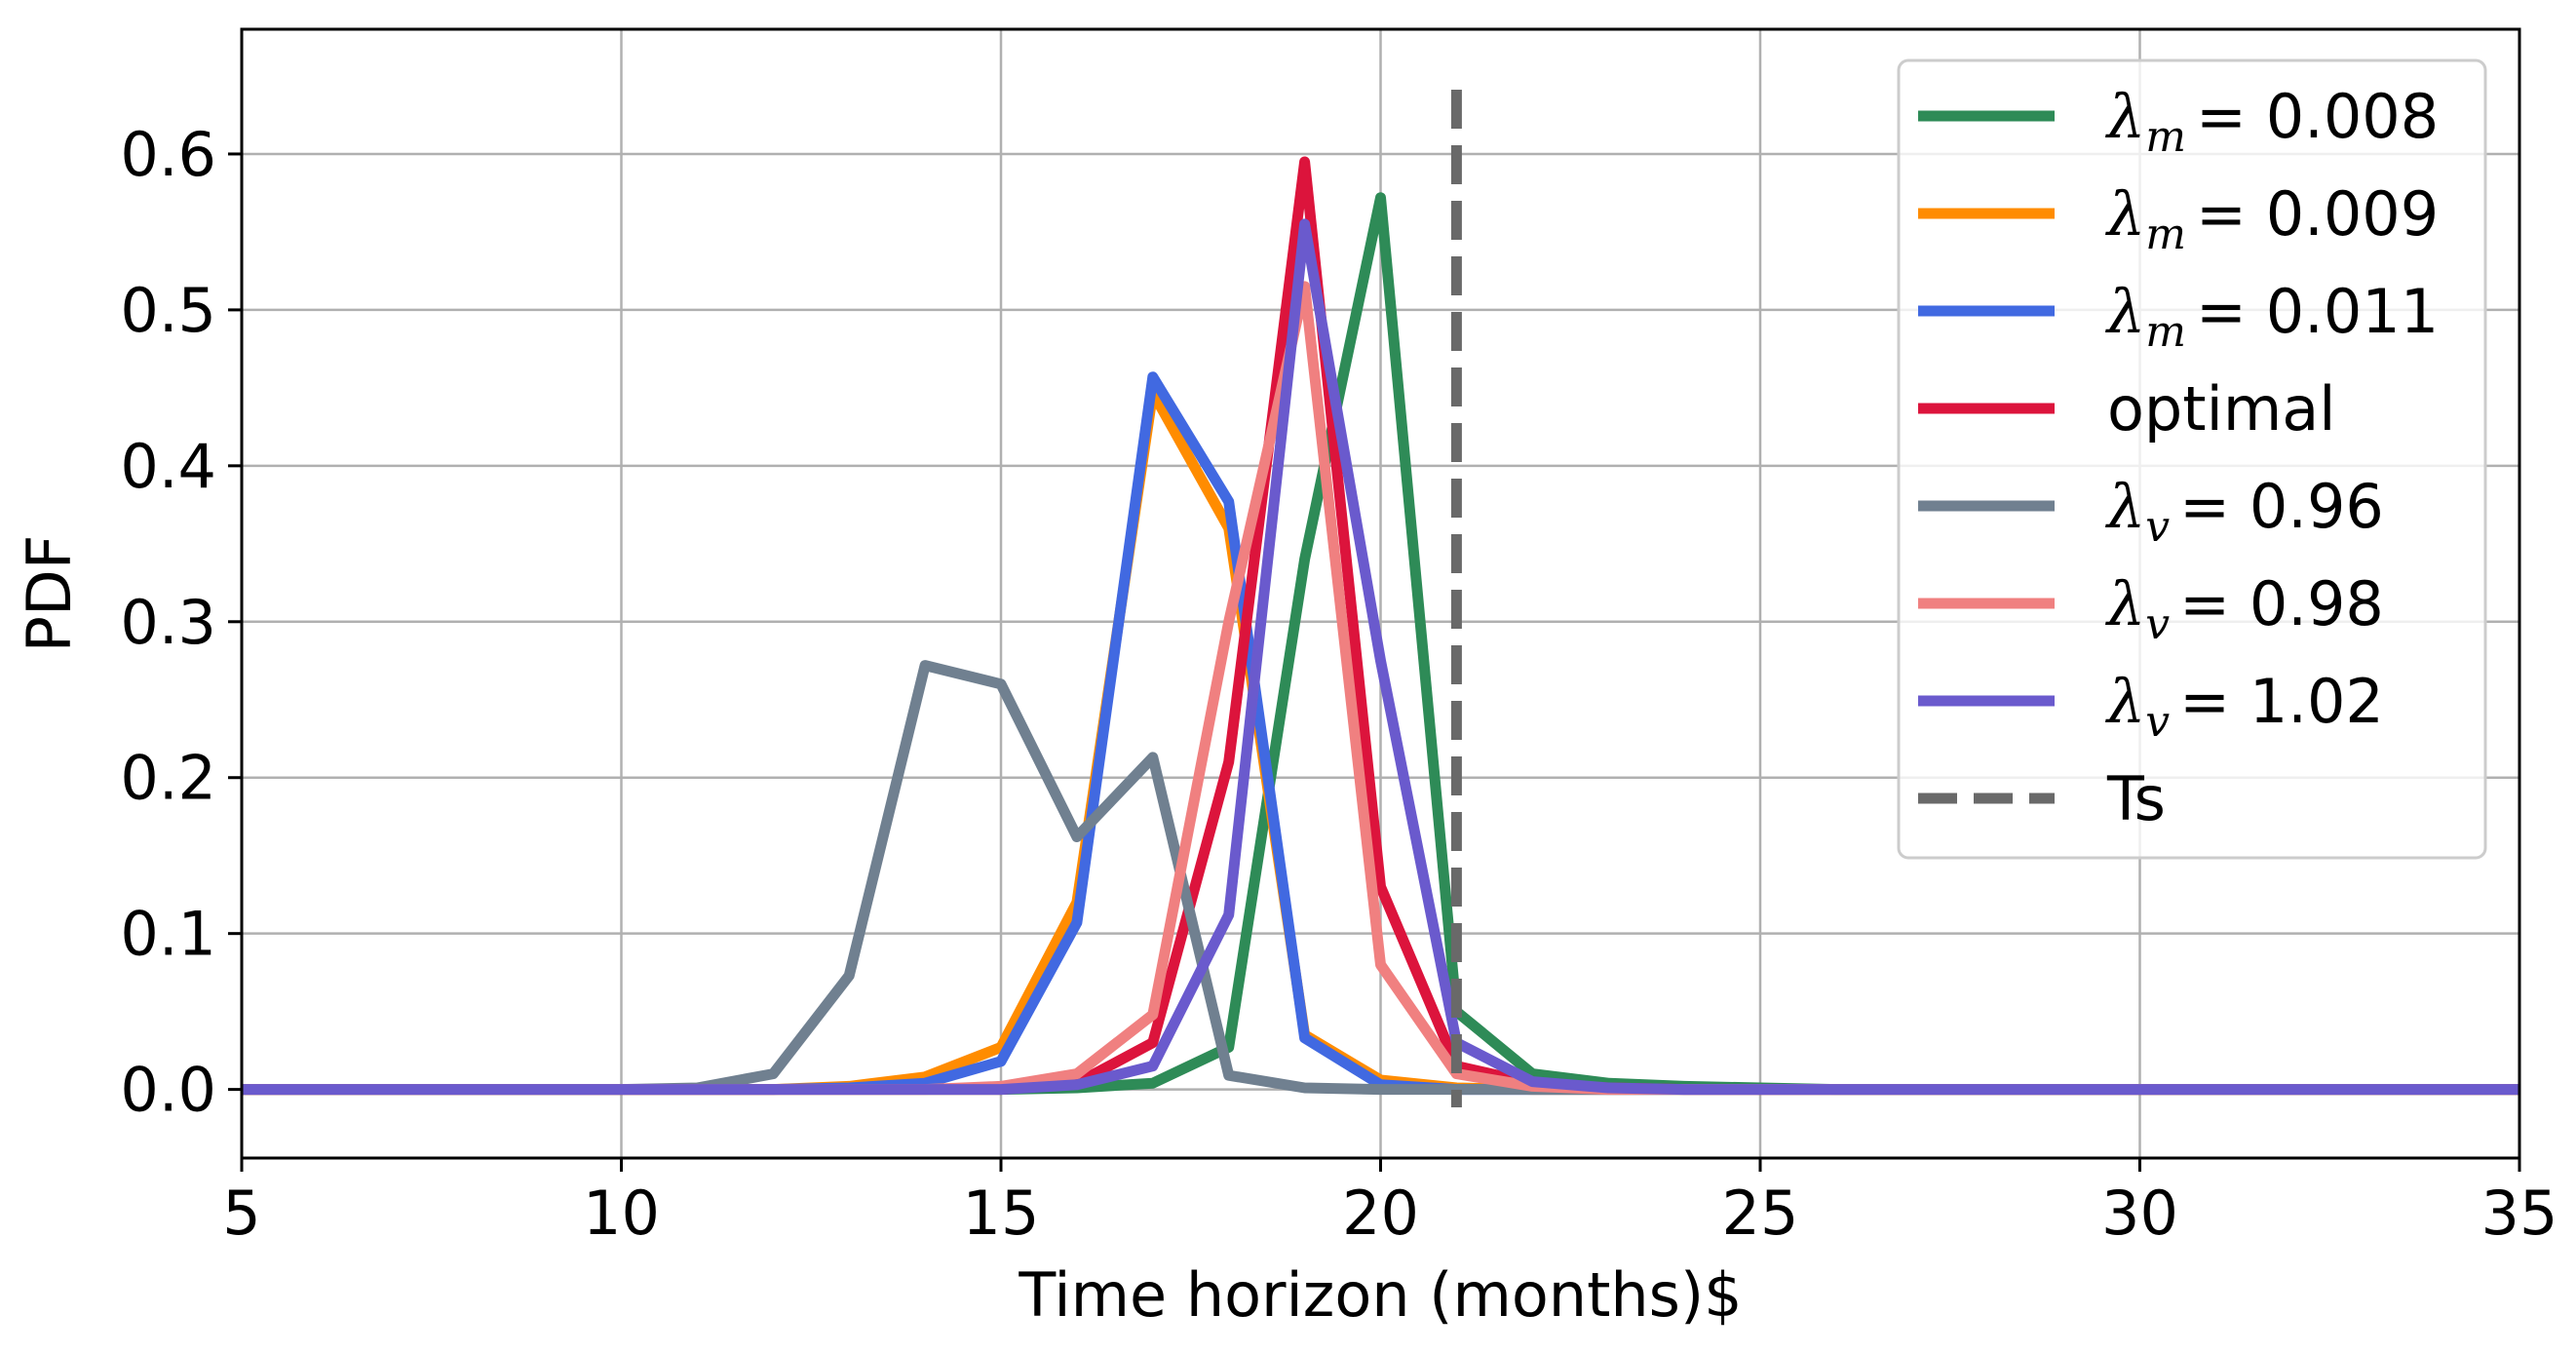 This screenshot has height=1353, width=2576. What do you see at coordinates (2244, 608) in the screenshot?
I see `legend-label: λv = 0.98` at bounding box center [2244, 608].